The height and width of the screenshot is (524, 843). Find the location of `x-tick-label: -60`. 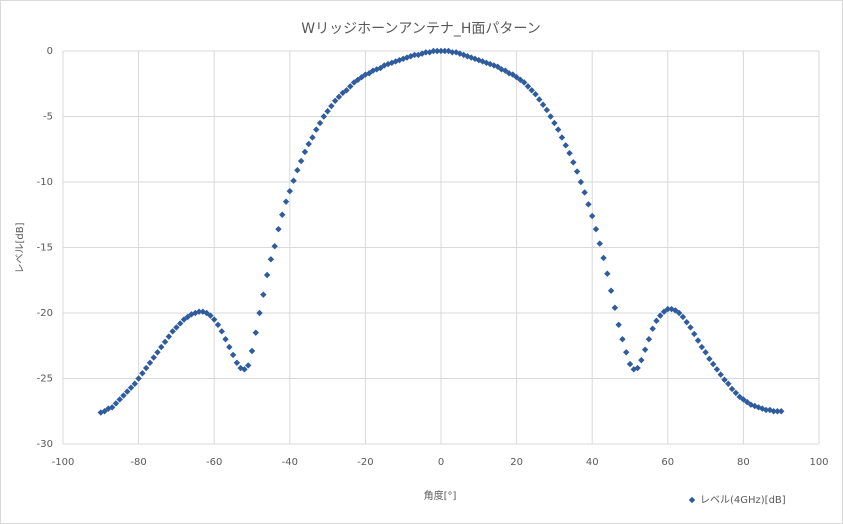

x-tick-label: -60 is located at coordinates (214, 462).